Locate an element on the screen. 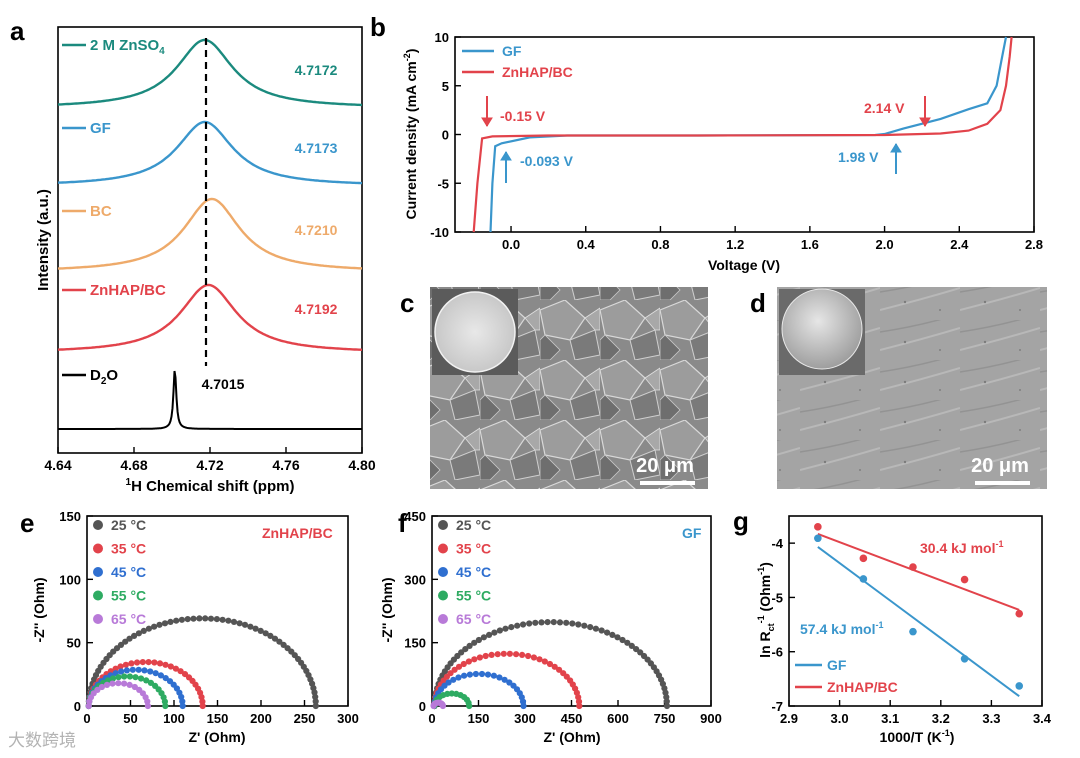 This screenshot has width=1080, height=758. f-xtick-label: 150 is located at coordinates (479, 718).